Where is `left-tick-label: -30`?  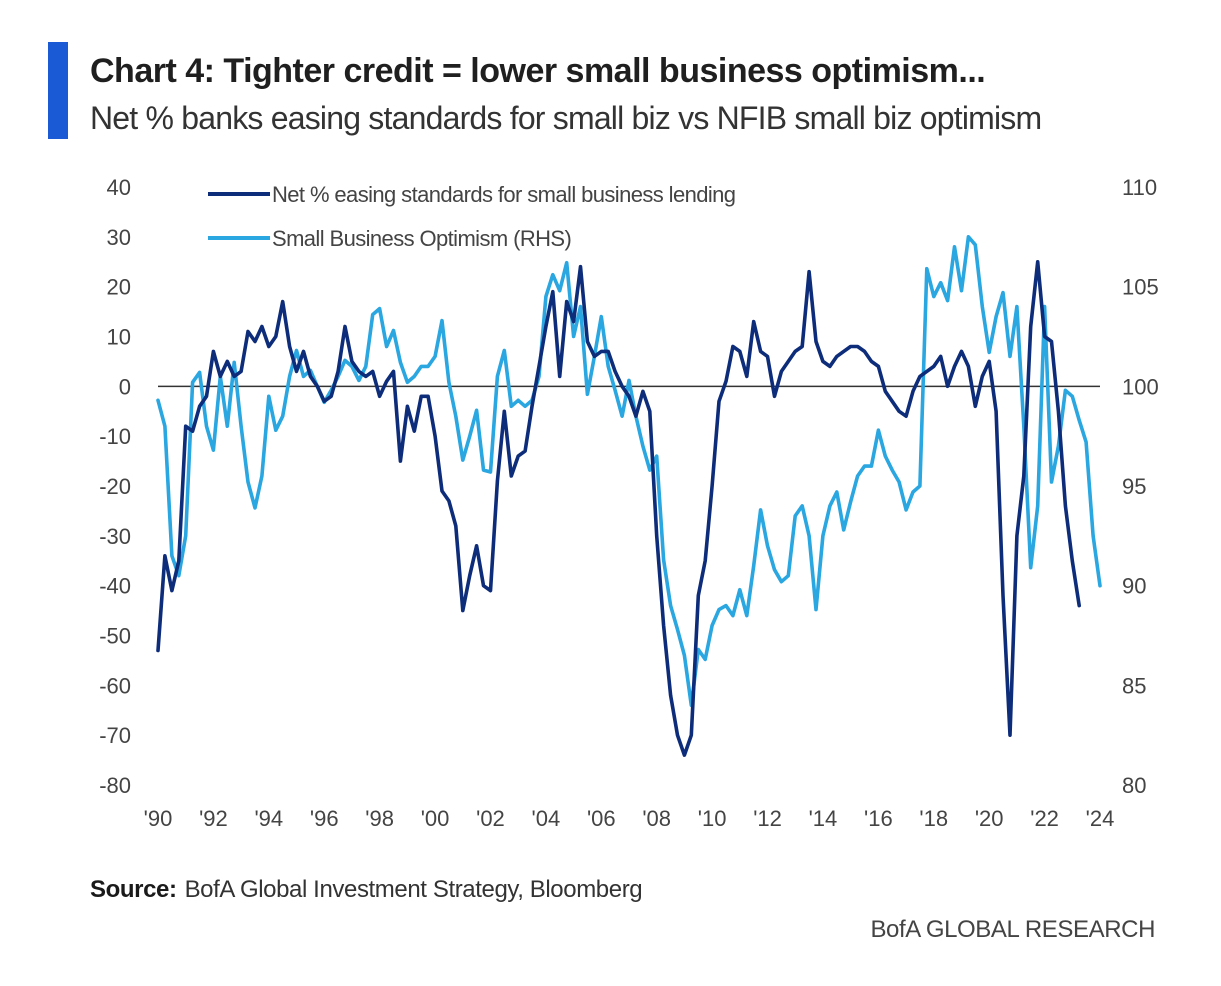 left-tick-label: -30 is located at coordinates (115, 536).